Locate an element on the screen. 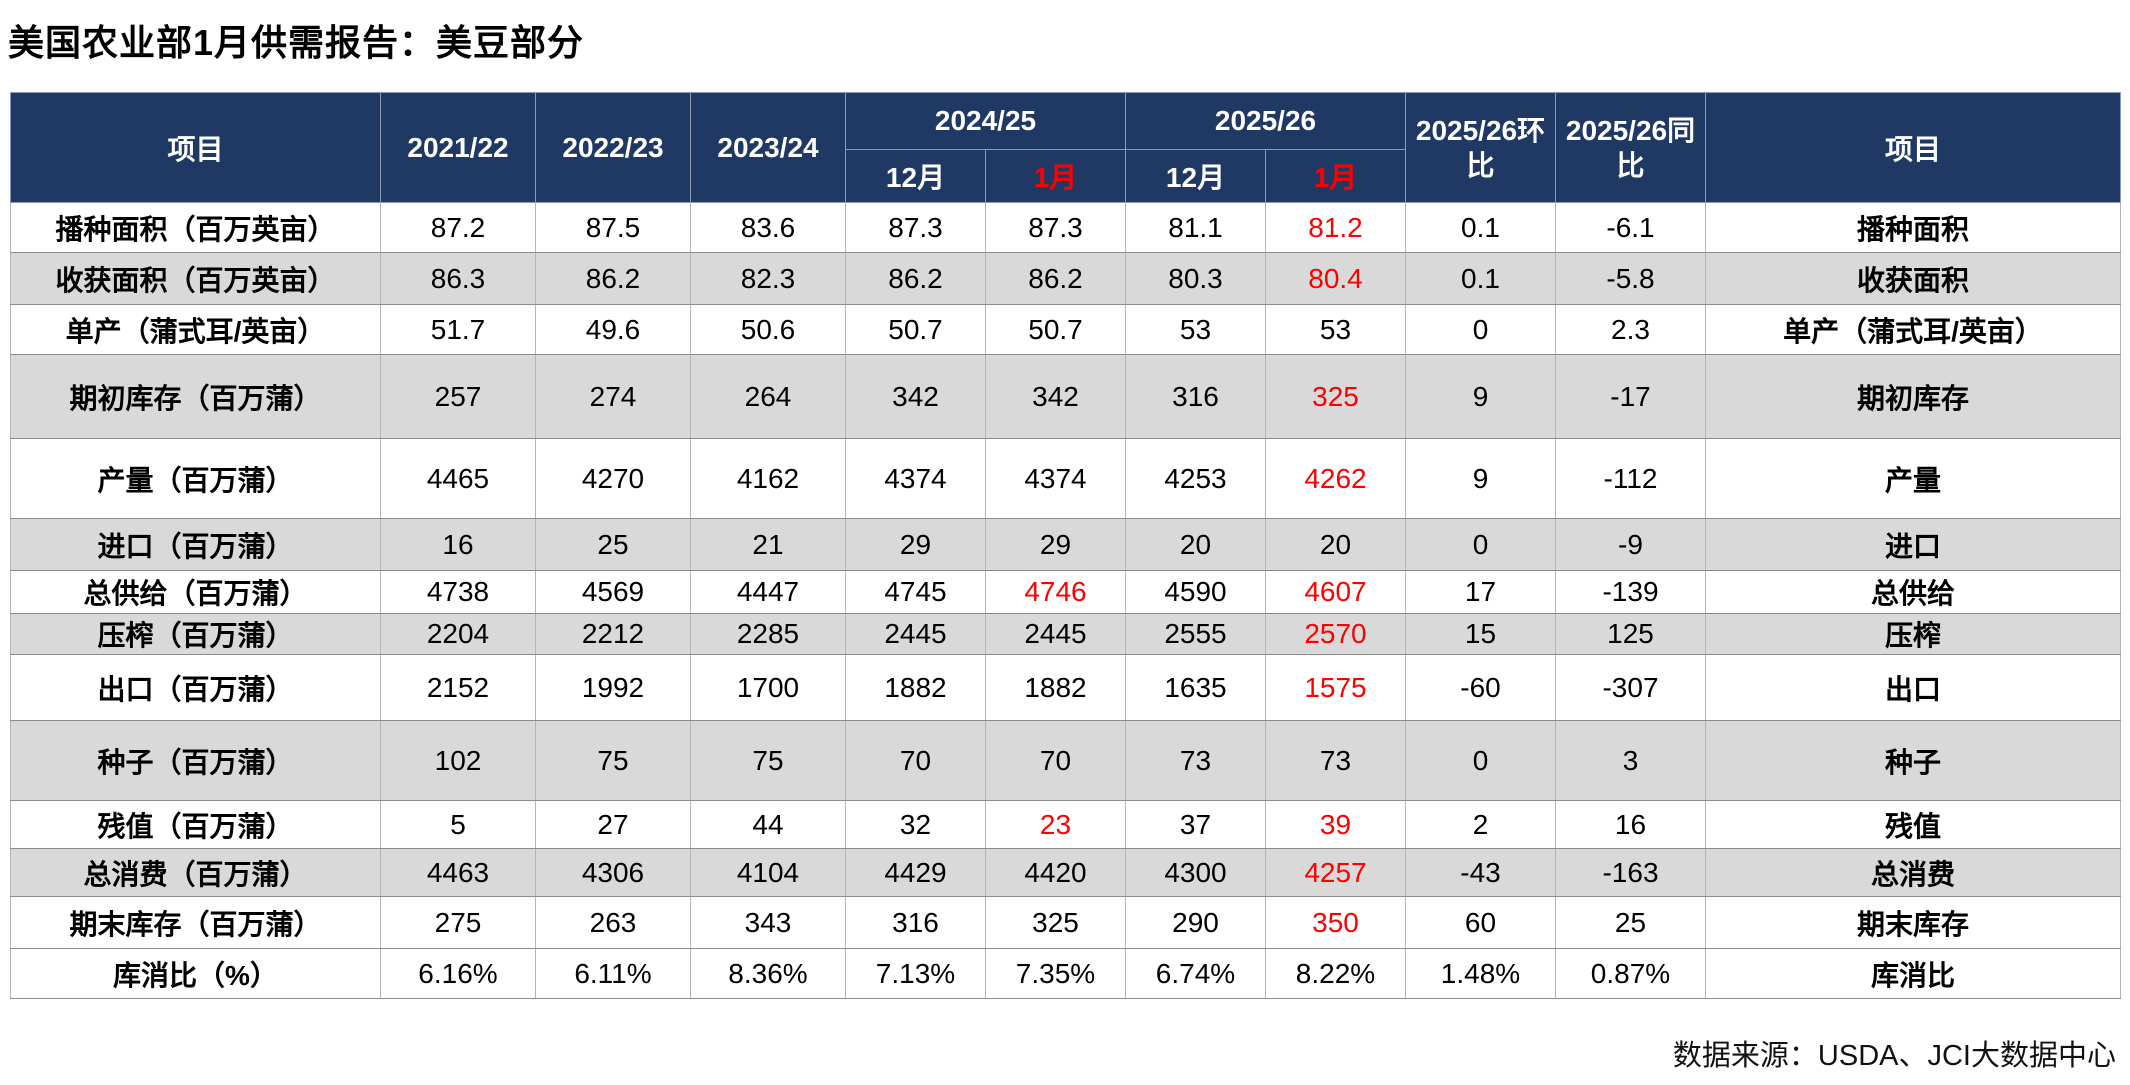 The height and width of the screenshot is (1085, 2130). cell: 6.11% is located at coordinates (613, 973).